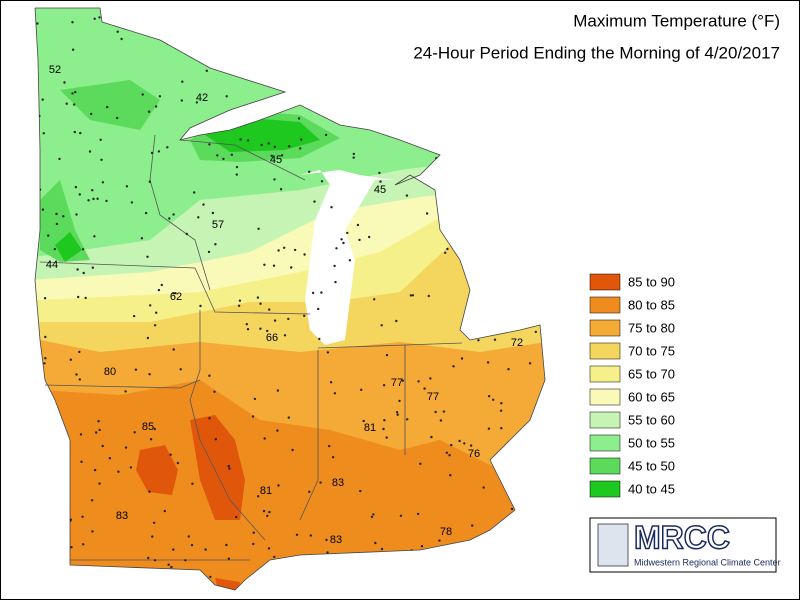 This screenshot has width=800, height=600. I want to click on station-label: 83, so click(338, 483).